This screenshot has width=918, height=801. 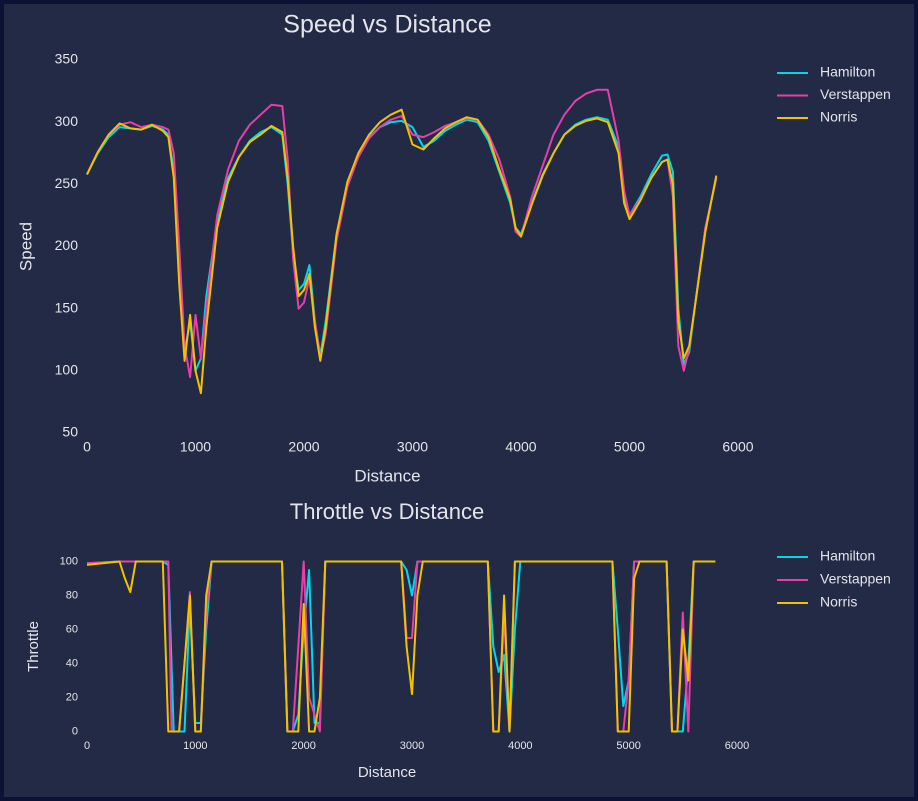 I want to click on y-tick-label: 350, so click(x=67, y=59).